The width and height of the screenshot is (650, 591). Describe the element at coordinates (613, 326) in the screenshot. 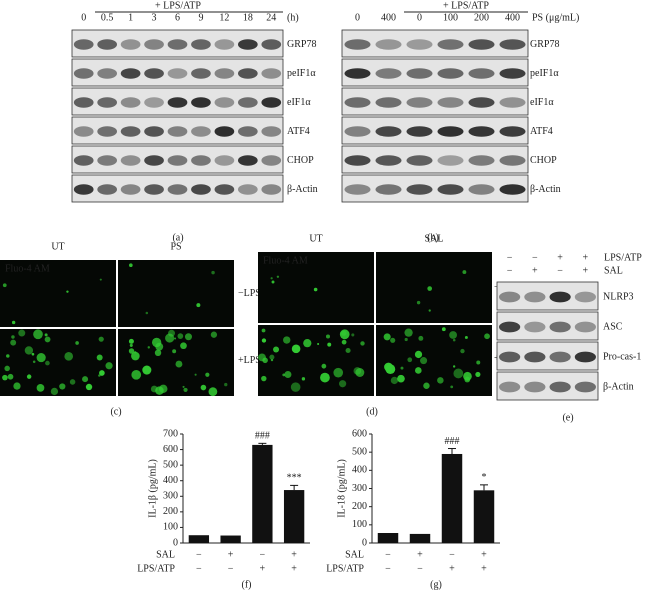

I see `label: ASC` at that location.